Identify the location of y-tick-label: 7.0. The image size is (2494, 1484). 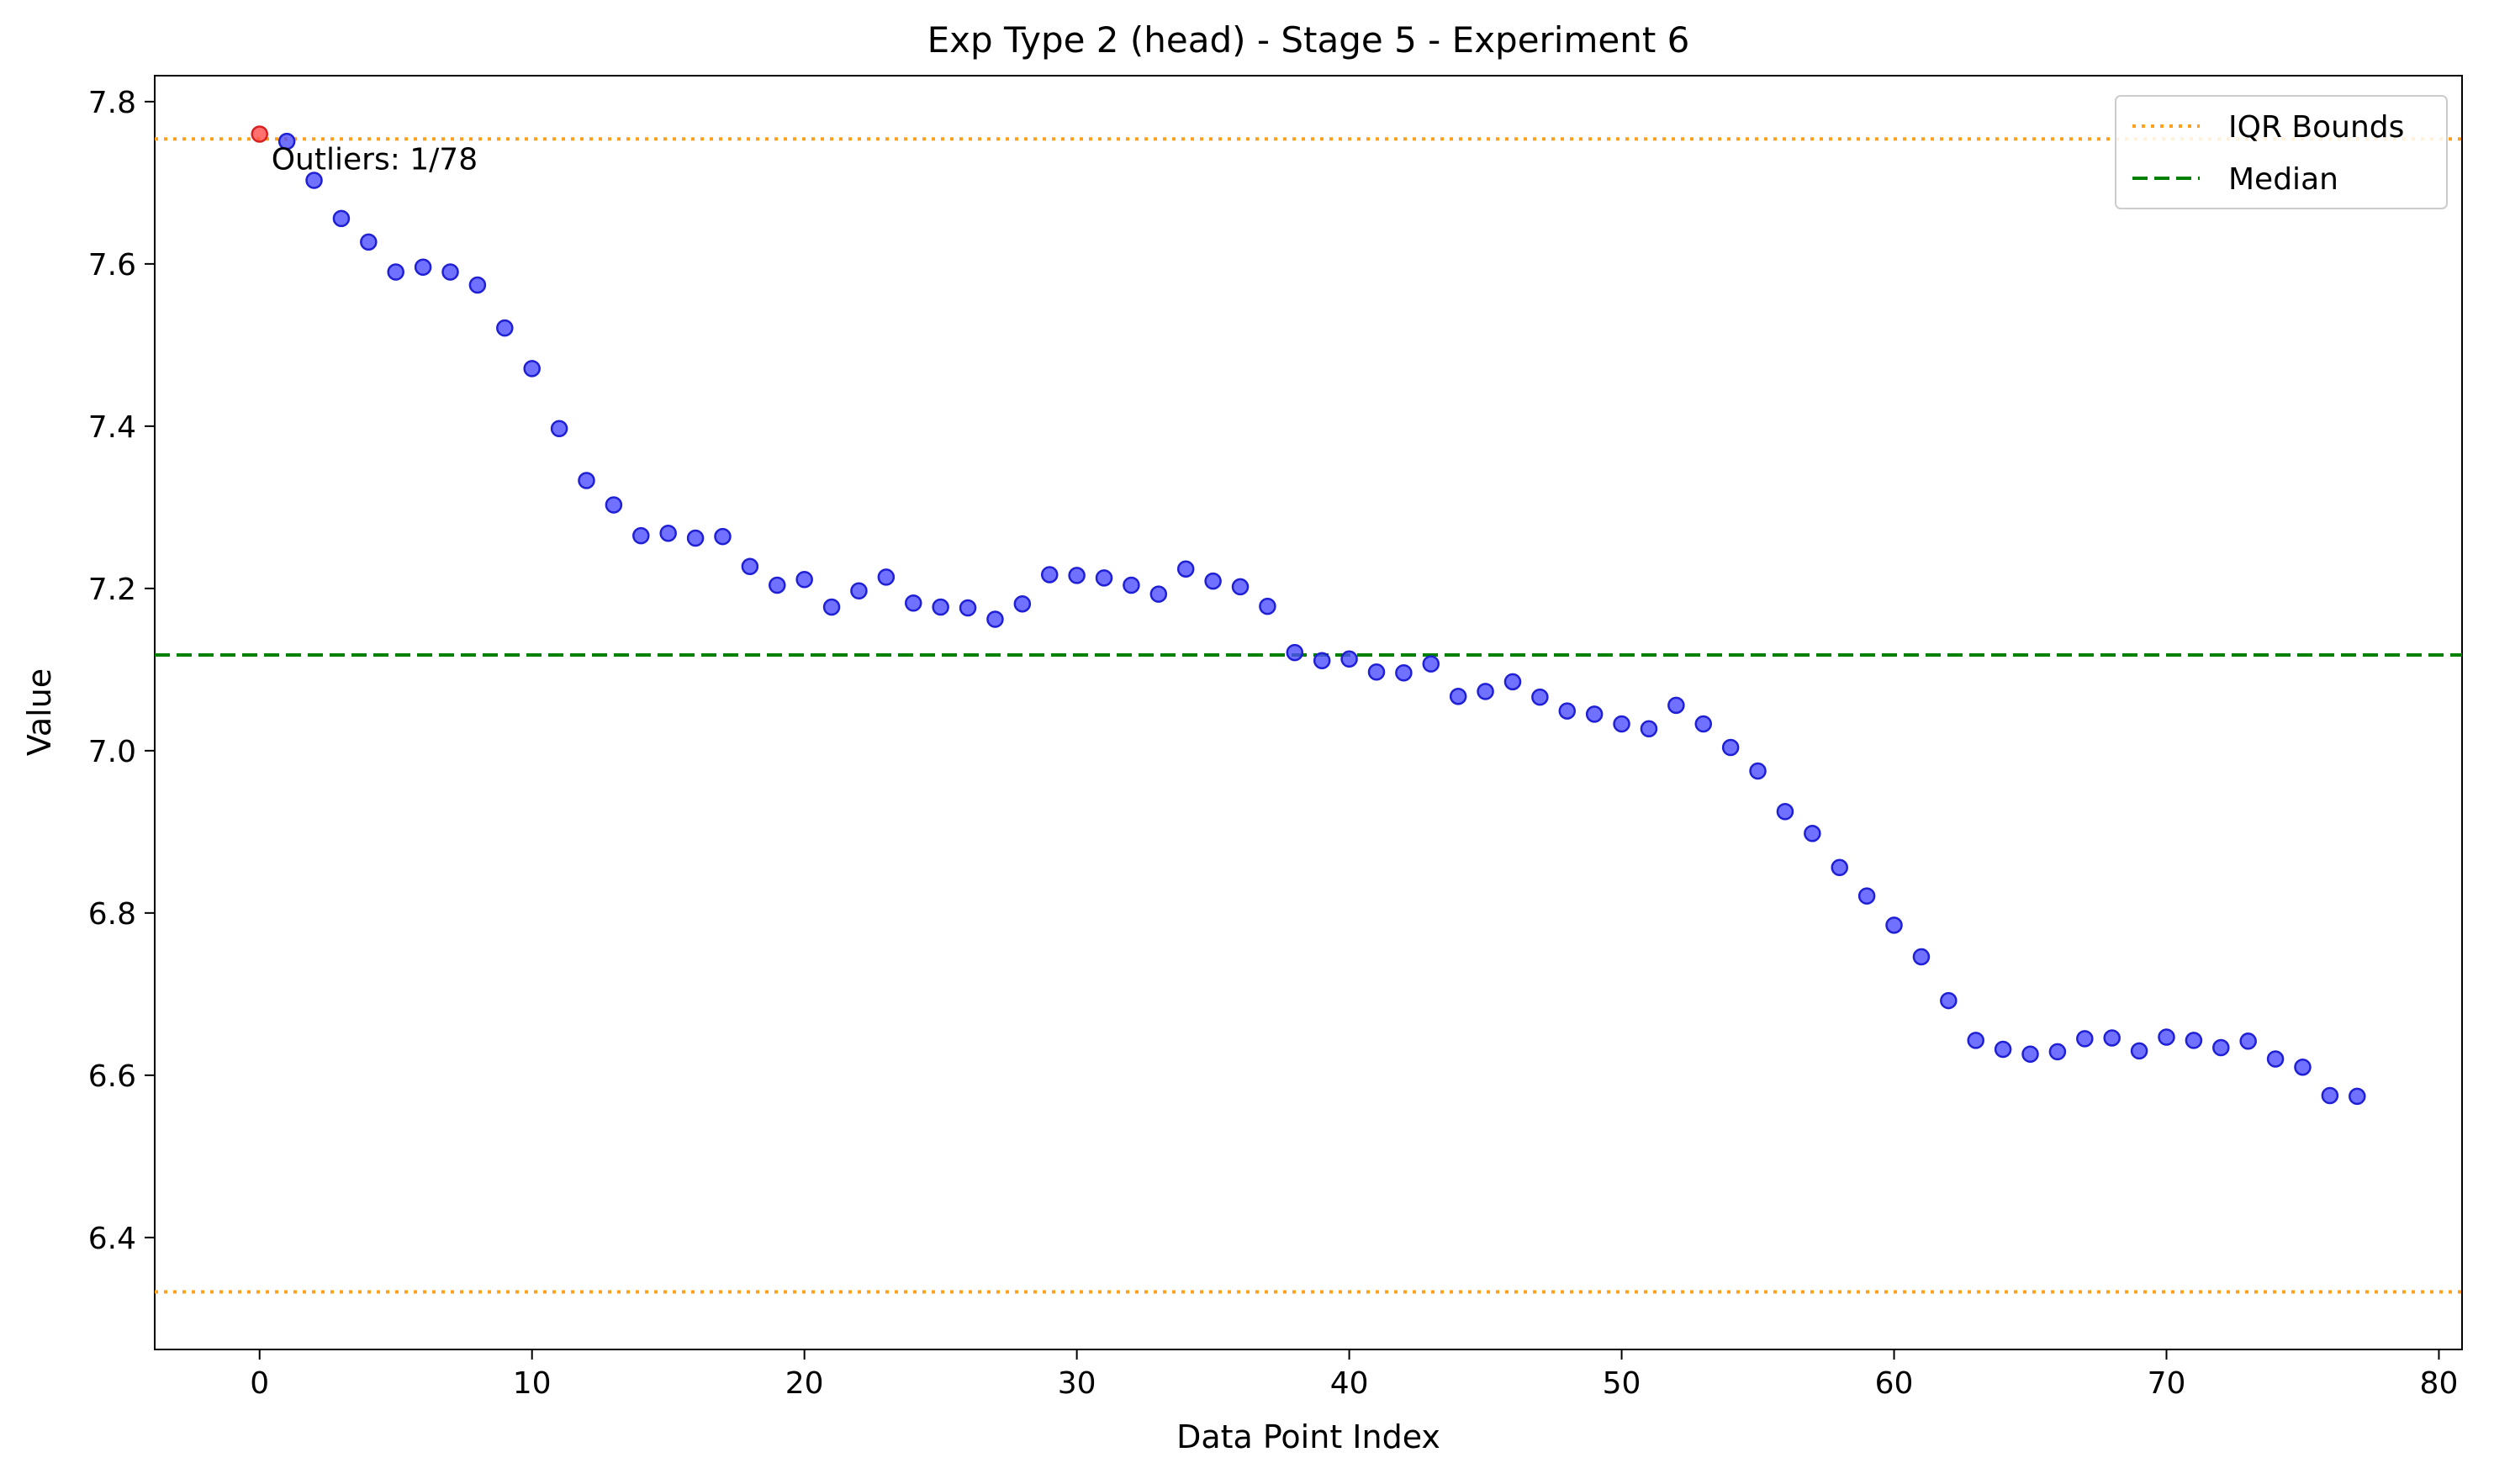
(112, 752).